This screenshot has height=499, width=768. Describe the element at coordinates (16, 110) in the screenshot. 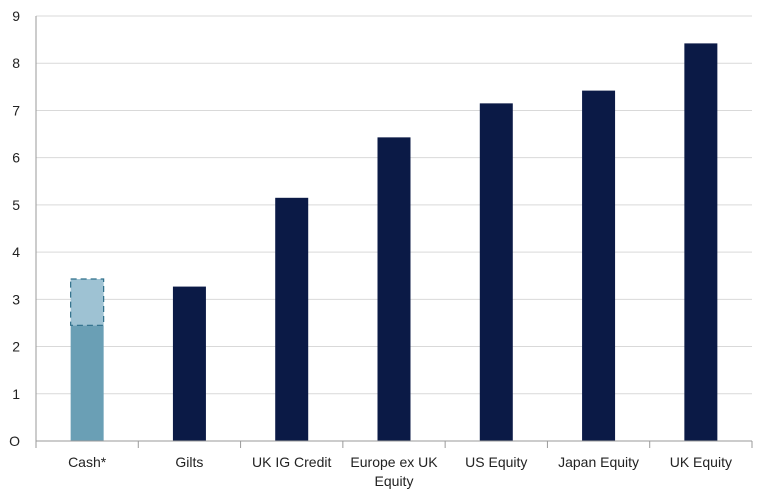

I see `y-tick-label: 7` at that location.